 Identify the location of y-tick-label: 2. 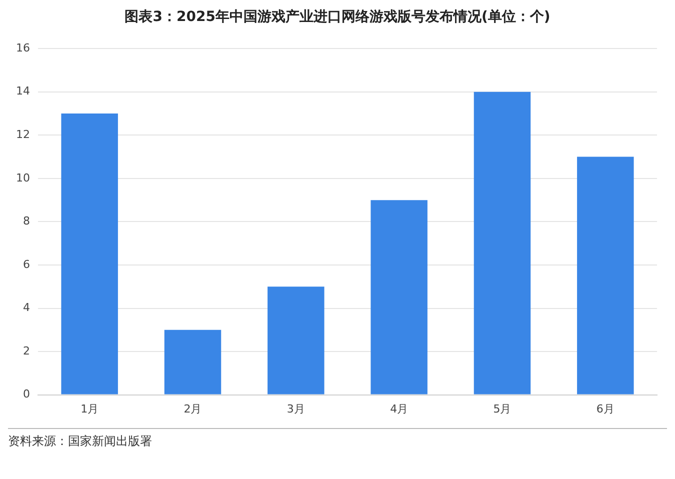
(26, 351).